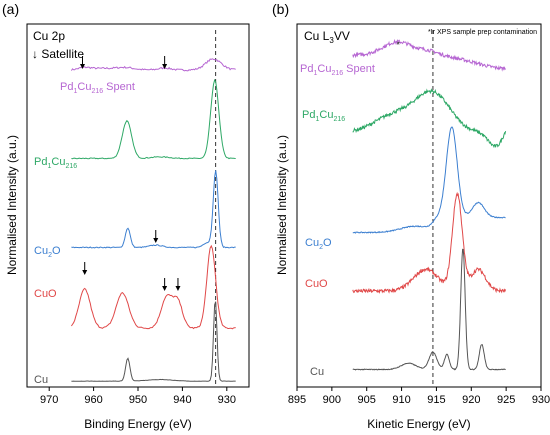 This screenshot has height=435, width=550. What do you see at coordinates (429, 55) in the screenshot?
I see `panel-b-series-pd1cu216-spent` at bounding box center [429, 55].